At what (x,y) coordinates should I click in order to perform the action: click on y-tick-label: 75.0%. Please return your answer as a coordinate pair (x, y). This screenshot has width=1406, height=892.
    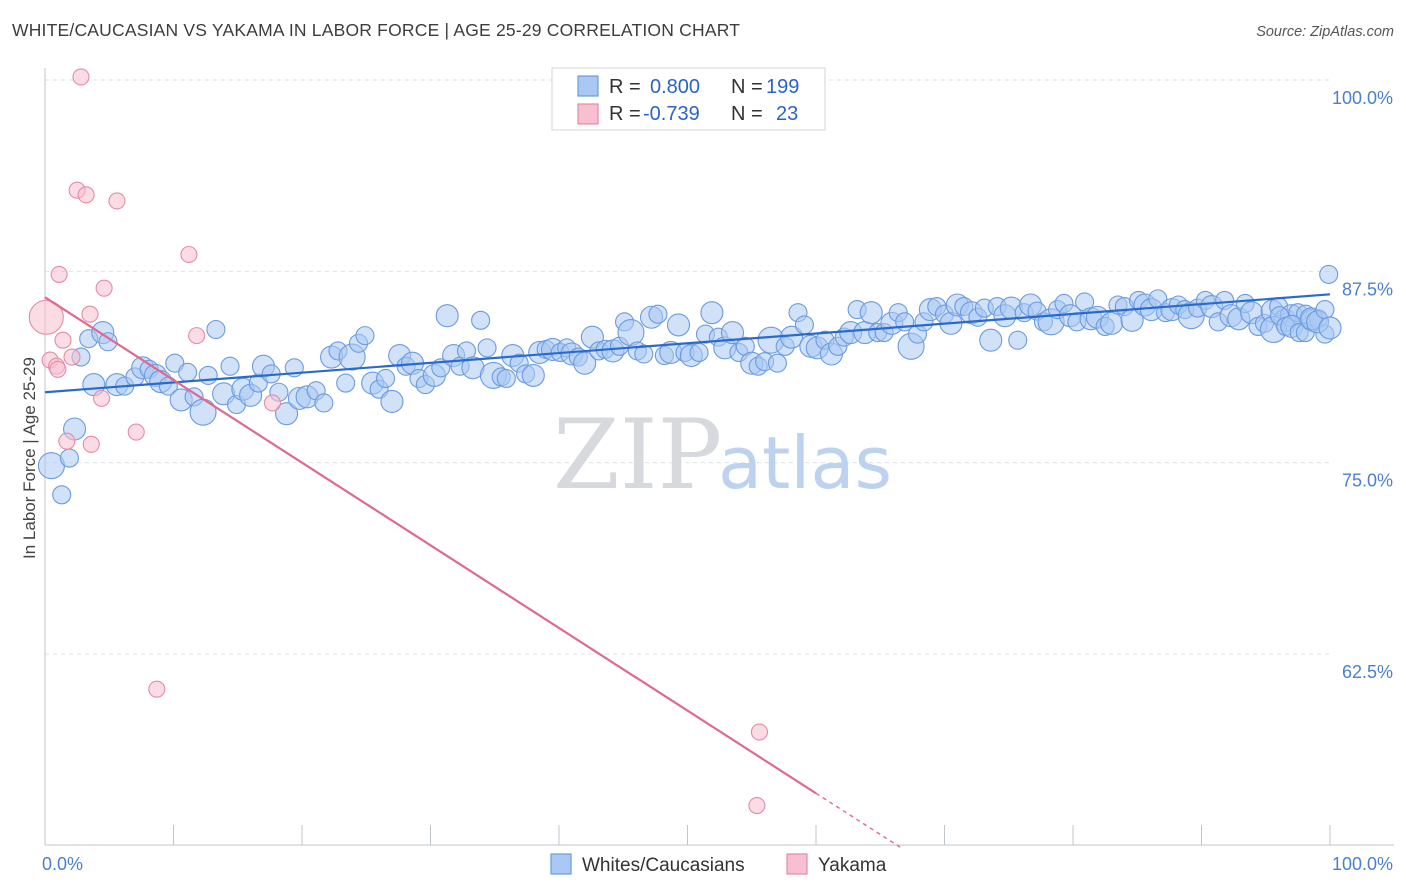
    Looking at the image, I should click on (1367, 481).